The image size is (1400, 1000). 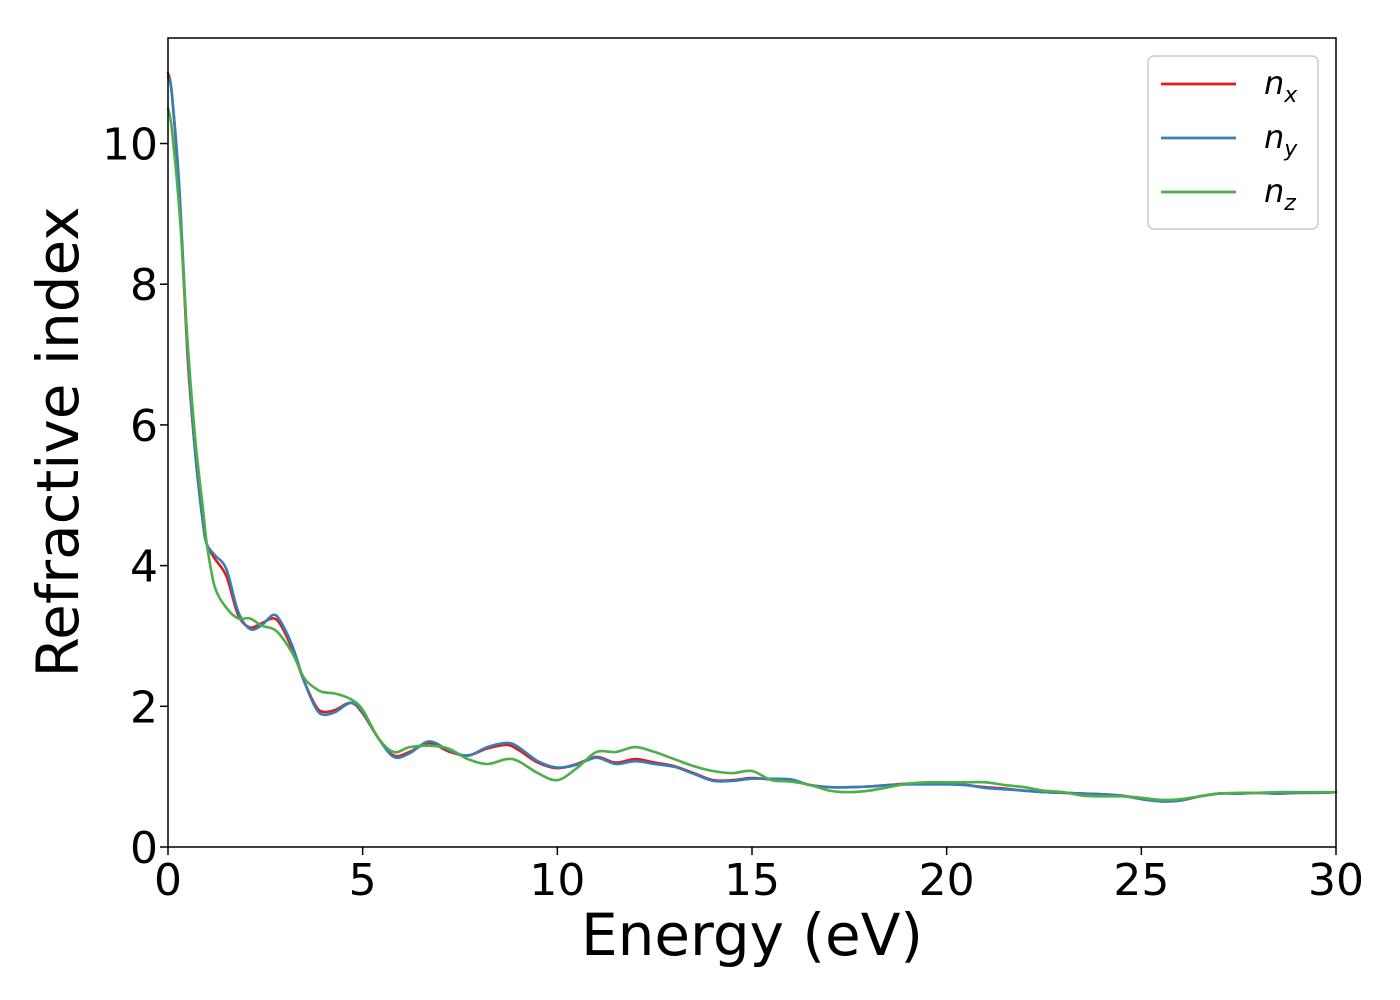 What do you see at coordinates (130, 145) in the screenshot?
I see `y-tick-label: 10` at bounding box center [130, 145].